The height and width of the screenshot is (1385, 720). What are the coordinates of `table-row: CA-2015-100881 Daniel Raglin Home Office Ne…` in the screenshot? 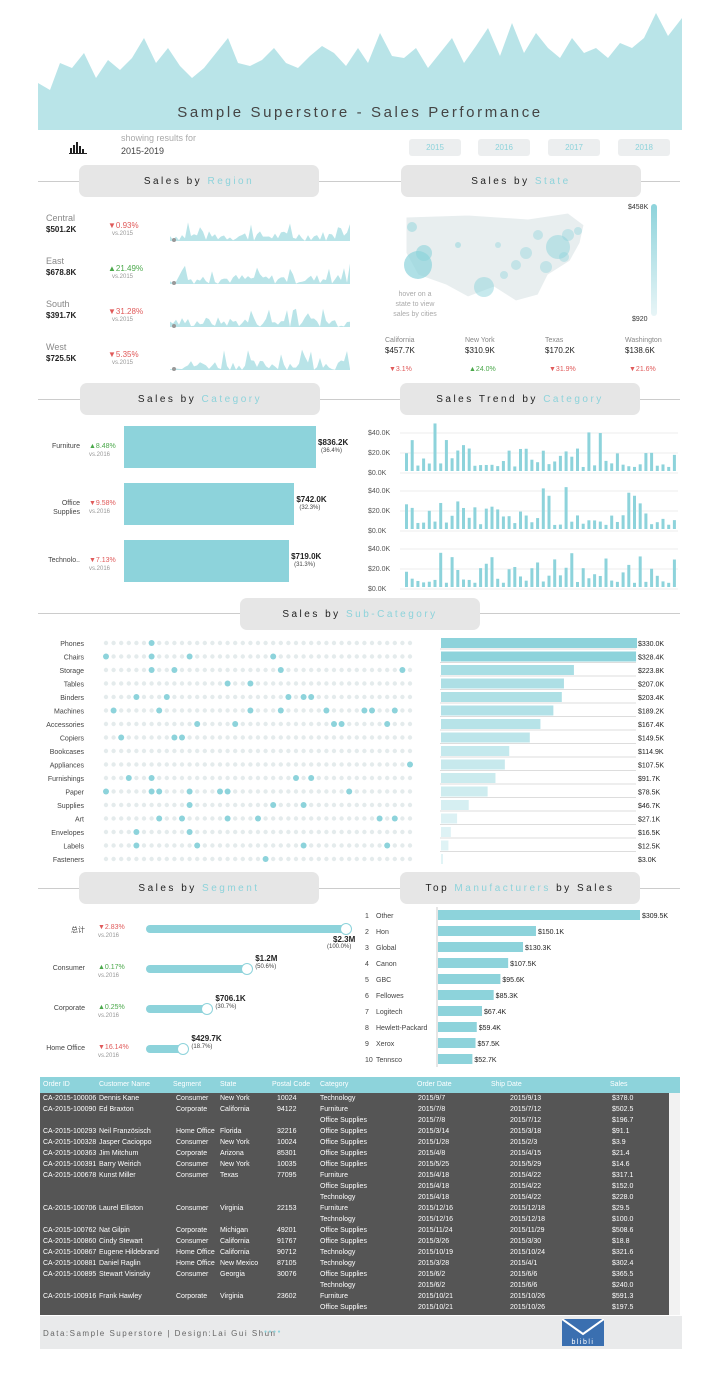 It's located at (354, 1263).